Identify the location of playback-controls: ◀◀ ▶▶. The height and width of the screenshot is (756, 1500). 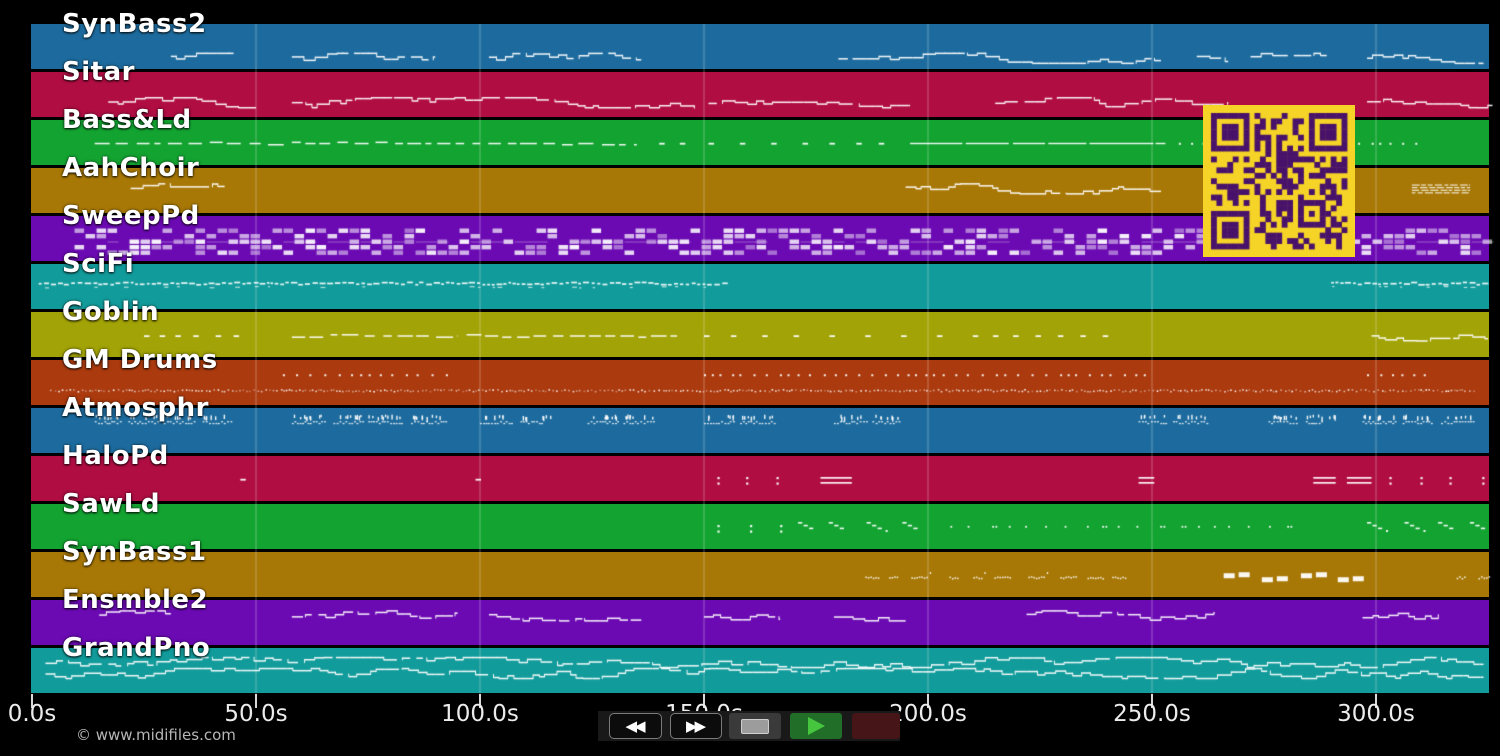
(749, 726).